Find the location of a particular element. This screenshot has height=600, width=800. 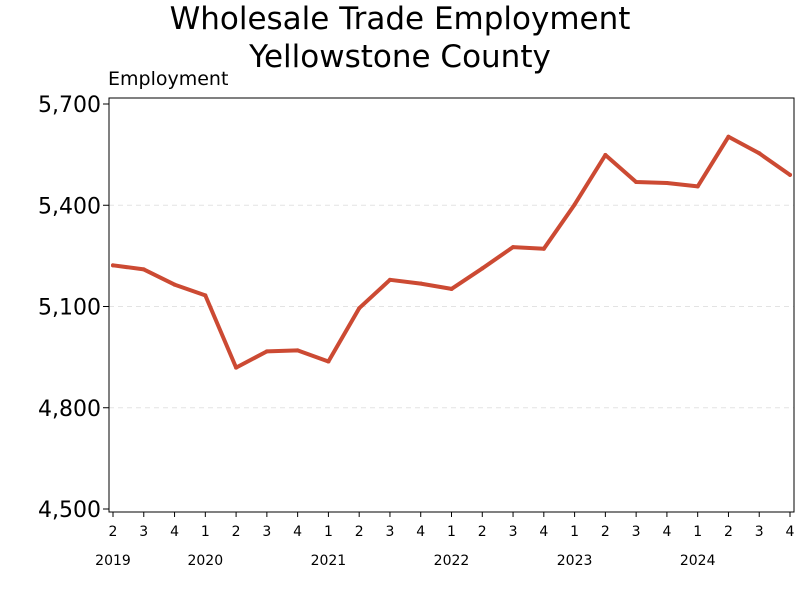

x-year-label: 2021 is located at coordinates (329, 561).